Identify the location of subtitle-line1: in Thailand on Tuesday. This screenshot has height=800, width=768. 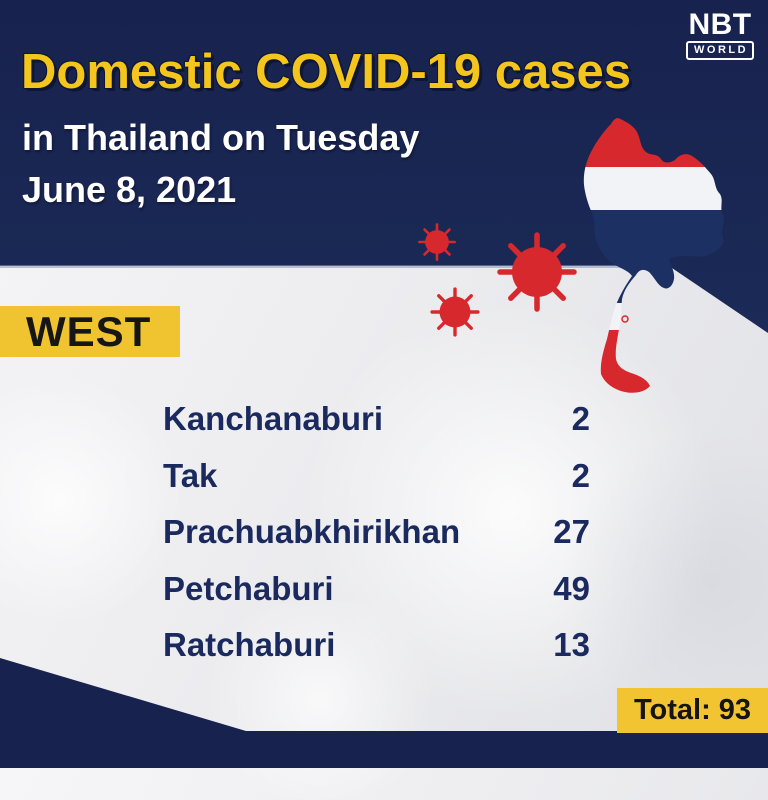
(221, 137).